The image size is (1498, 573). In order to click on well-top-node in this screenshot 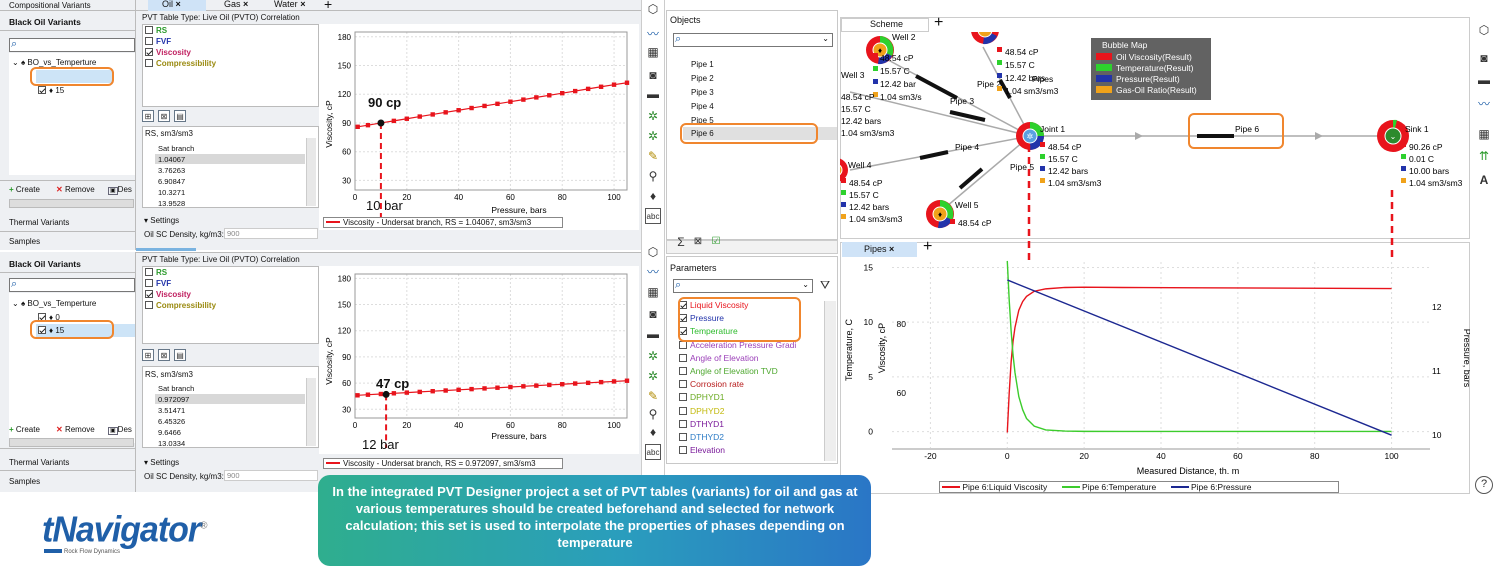, I will do `click(985, 38)`.